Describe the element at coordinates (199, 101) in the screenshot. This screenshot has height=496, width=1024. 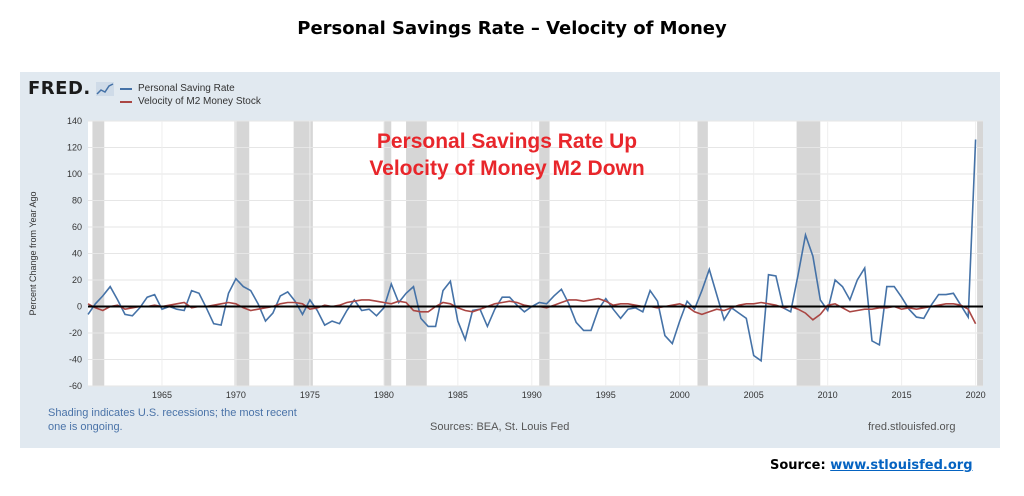
I see `legend-label-velocity: Velocity of M2 Money Stock` at that location.